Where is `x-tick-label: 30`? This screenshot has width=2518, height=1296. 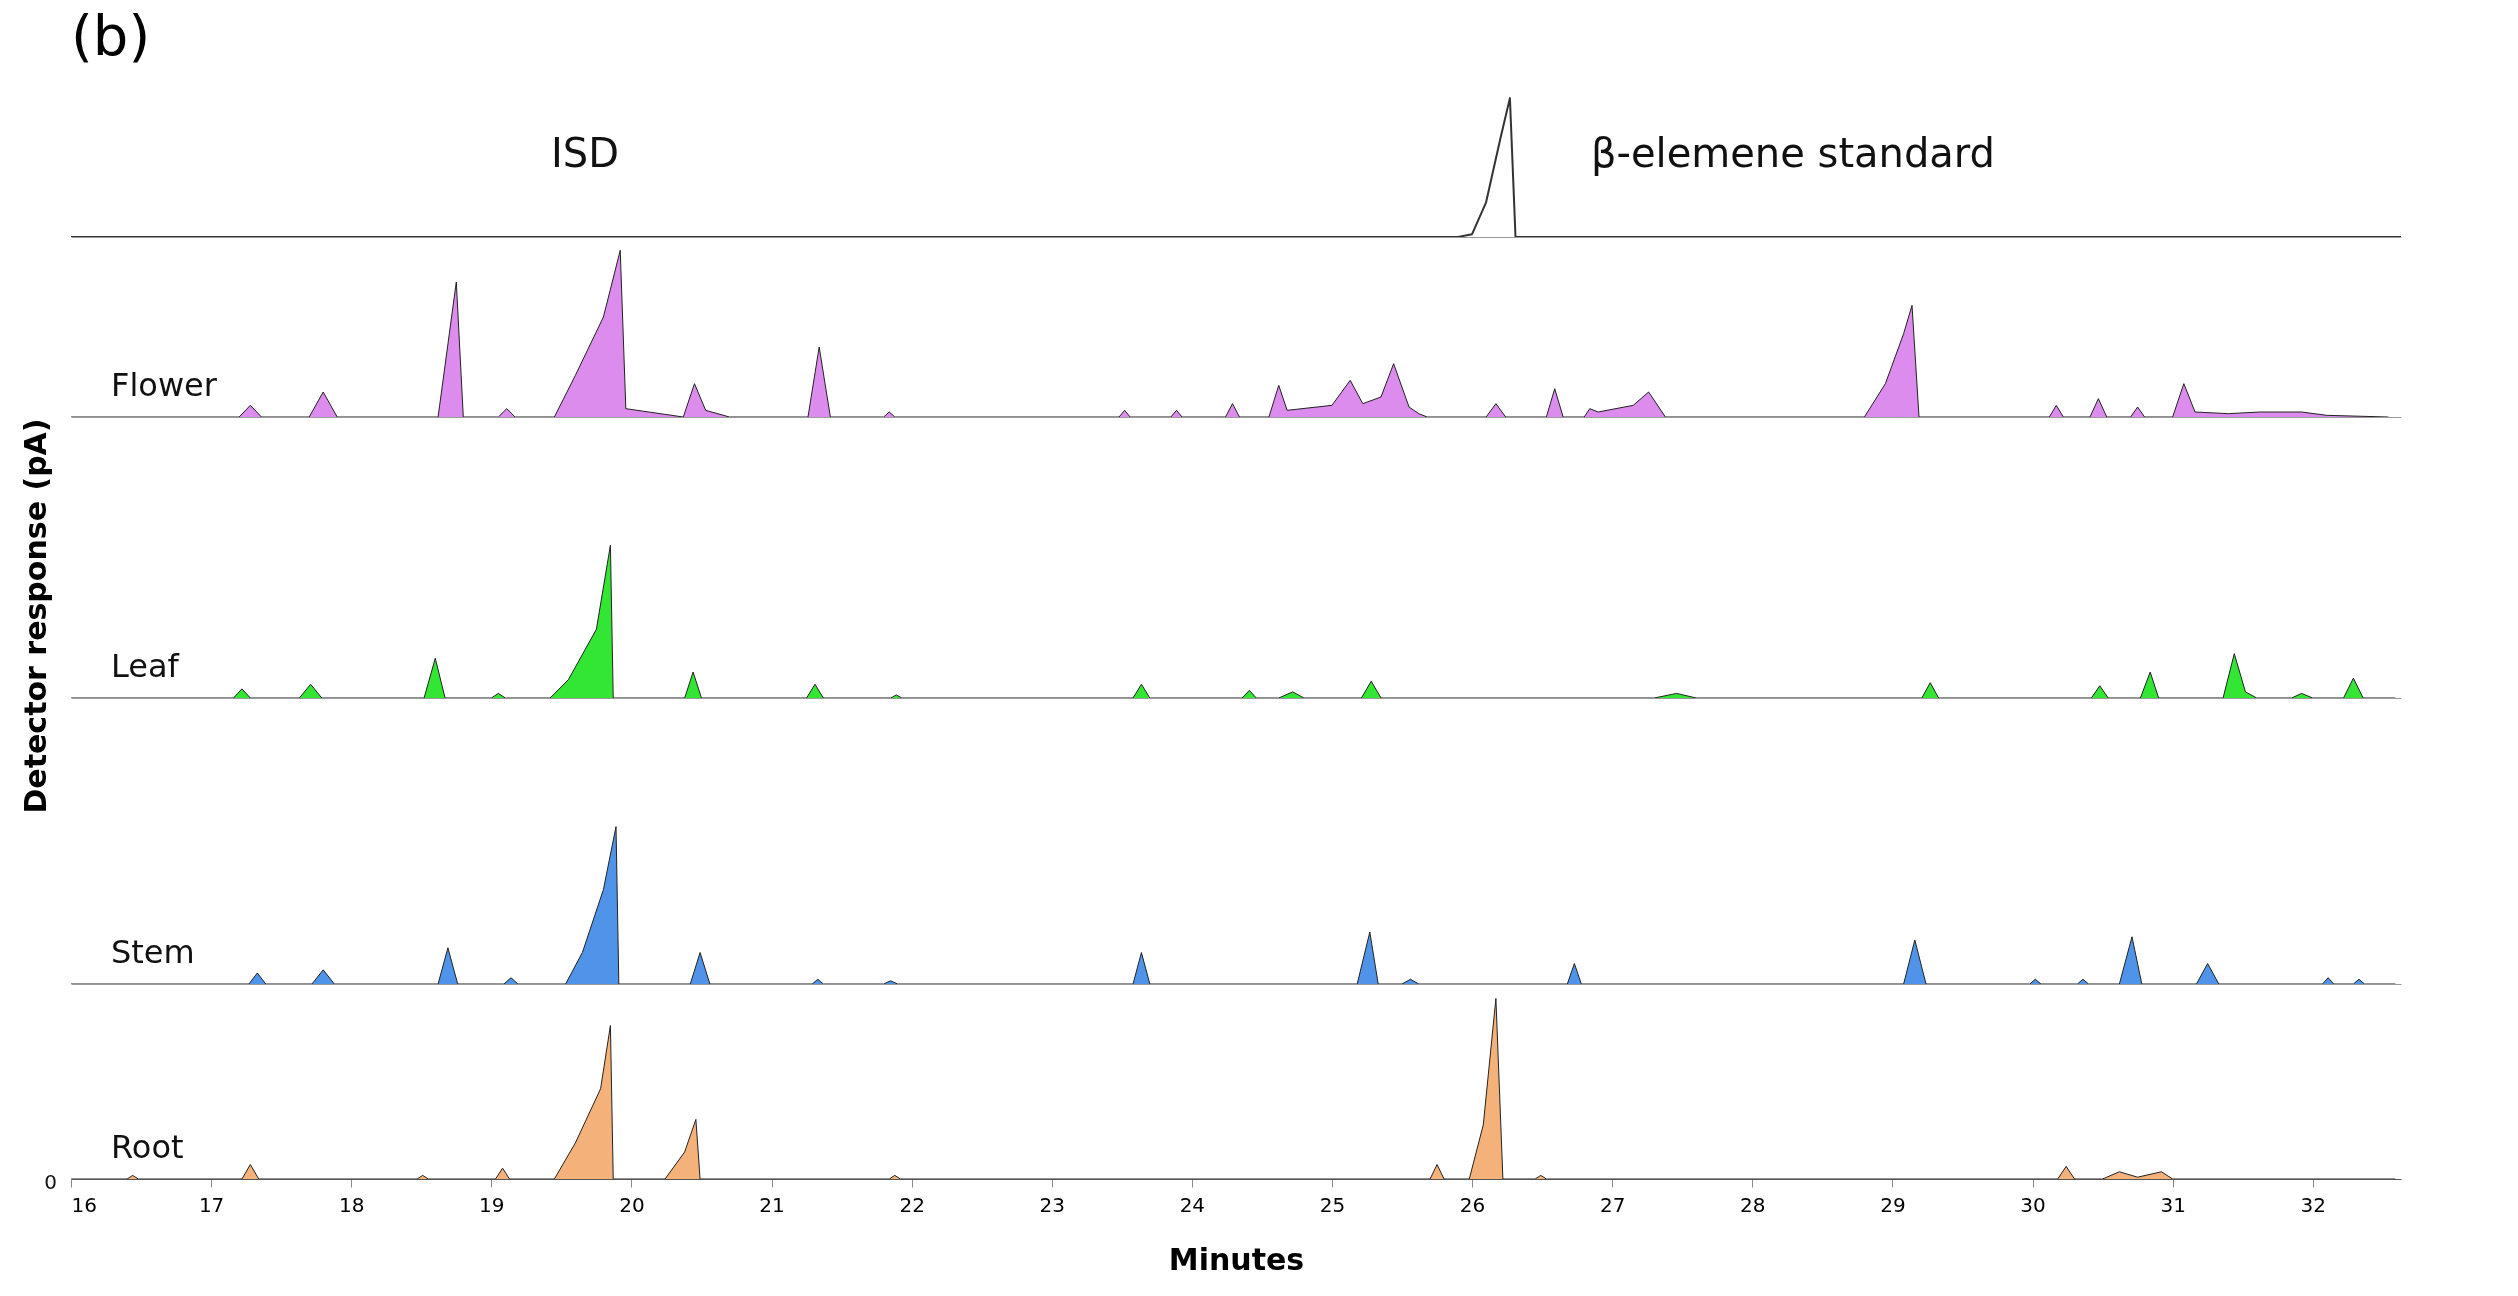
x-tick-label: 30 is located at coordinates (2033, 1204).